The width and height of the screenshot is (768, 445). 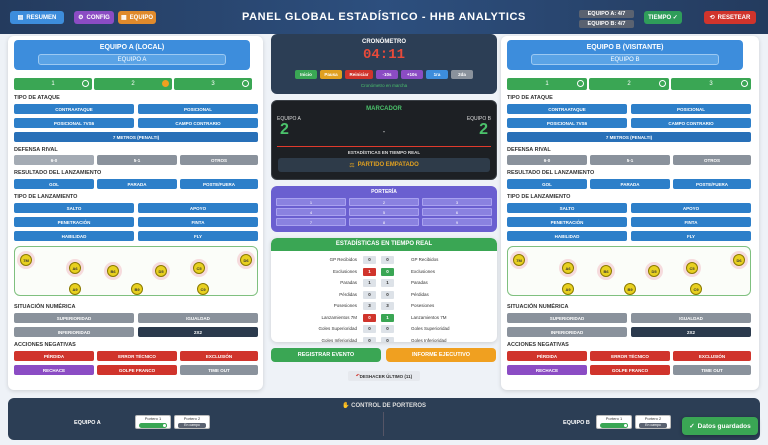 What do you see at coordinates (311, 212) in the screenshot?
I see `goal-zone-4: 4` at bounding box center [311, 212].